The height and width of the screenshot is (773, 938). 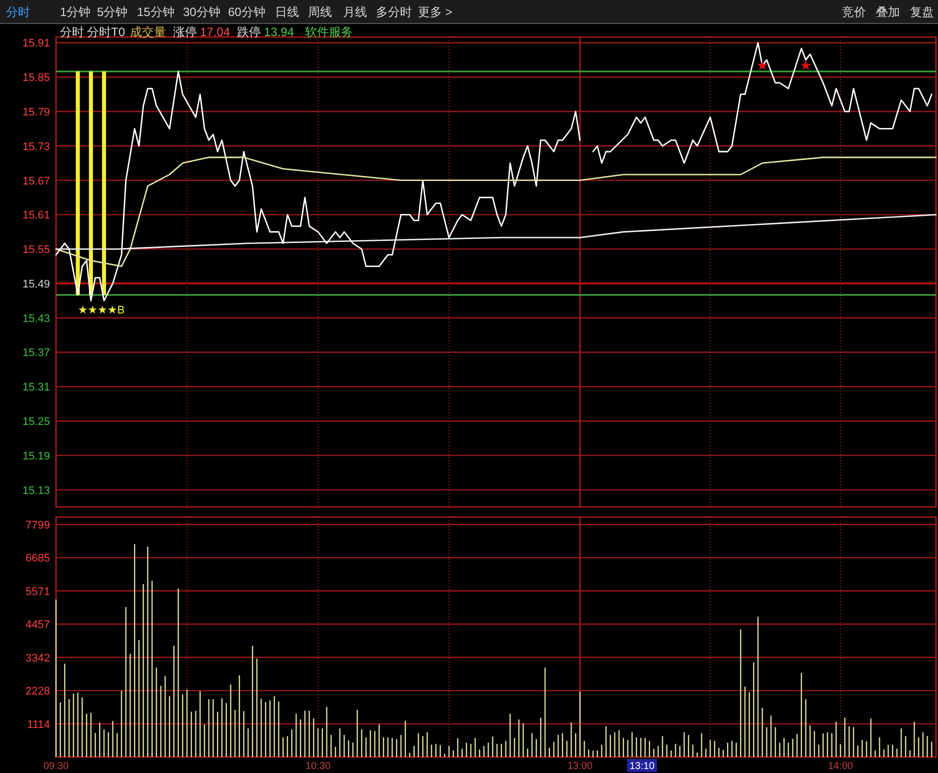 What do you see at coordinates (249, 32) in the screenshot?
I see `annotation: 跌停` at bounding box center [249, 32].